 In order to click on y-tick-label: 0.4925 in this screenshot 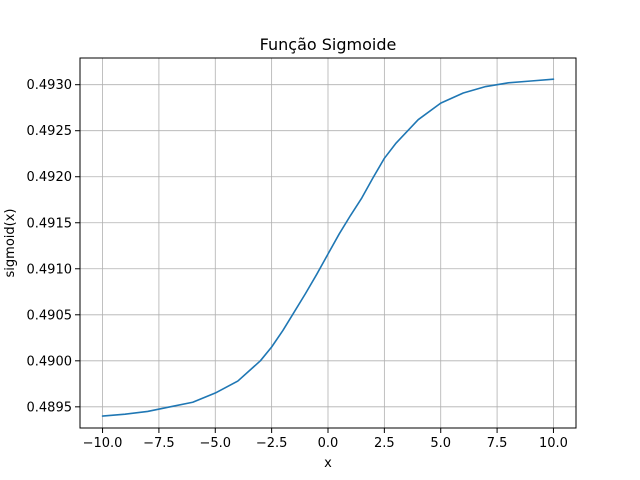, I will do `click(50, 131)`.